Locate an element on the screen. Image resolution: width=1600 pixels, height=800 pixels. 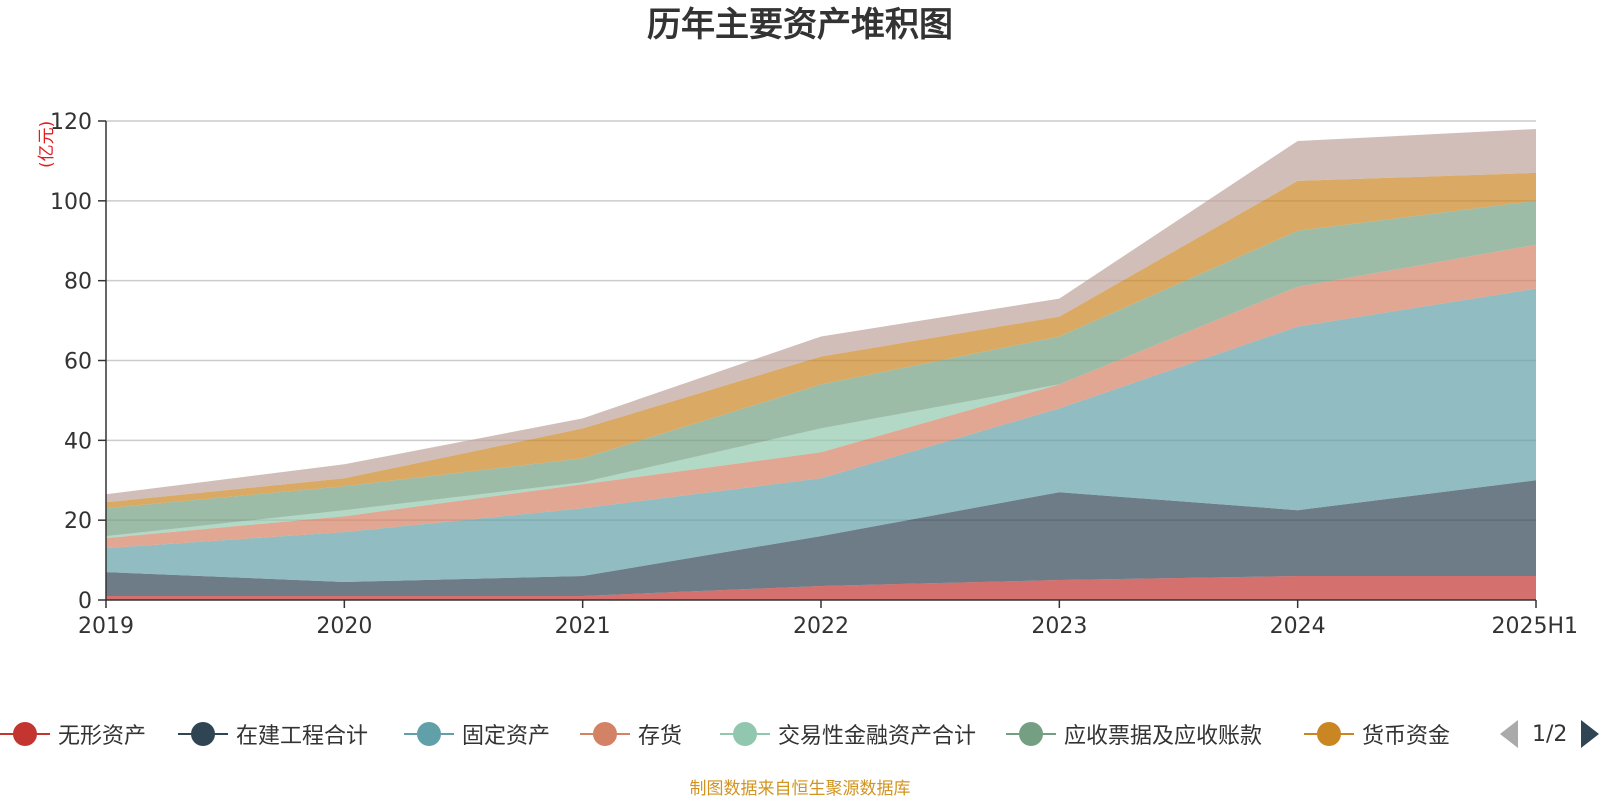
legend-label: 应收票据及应收账款 is located at coordinates (1163, 736).